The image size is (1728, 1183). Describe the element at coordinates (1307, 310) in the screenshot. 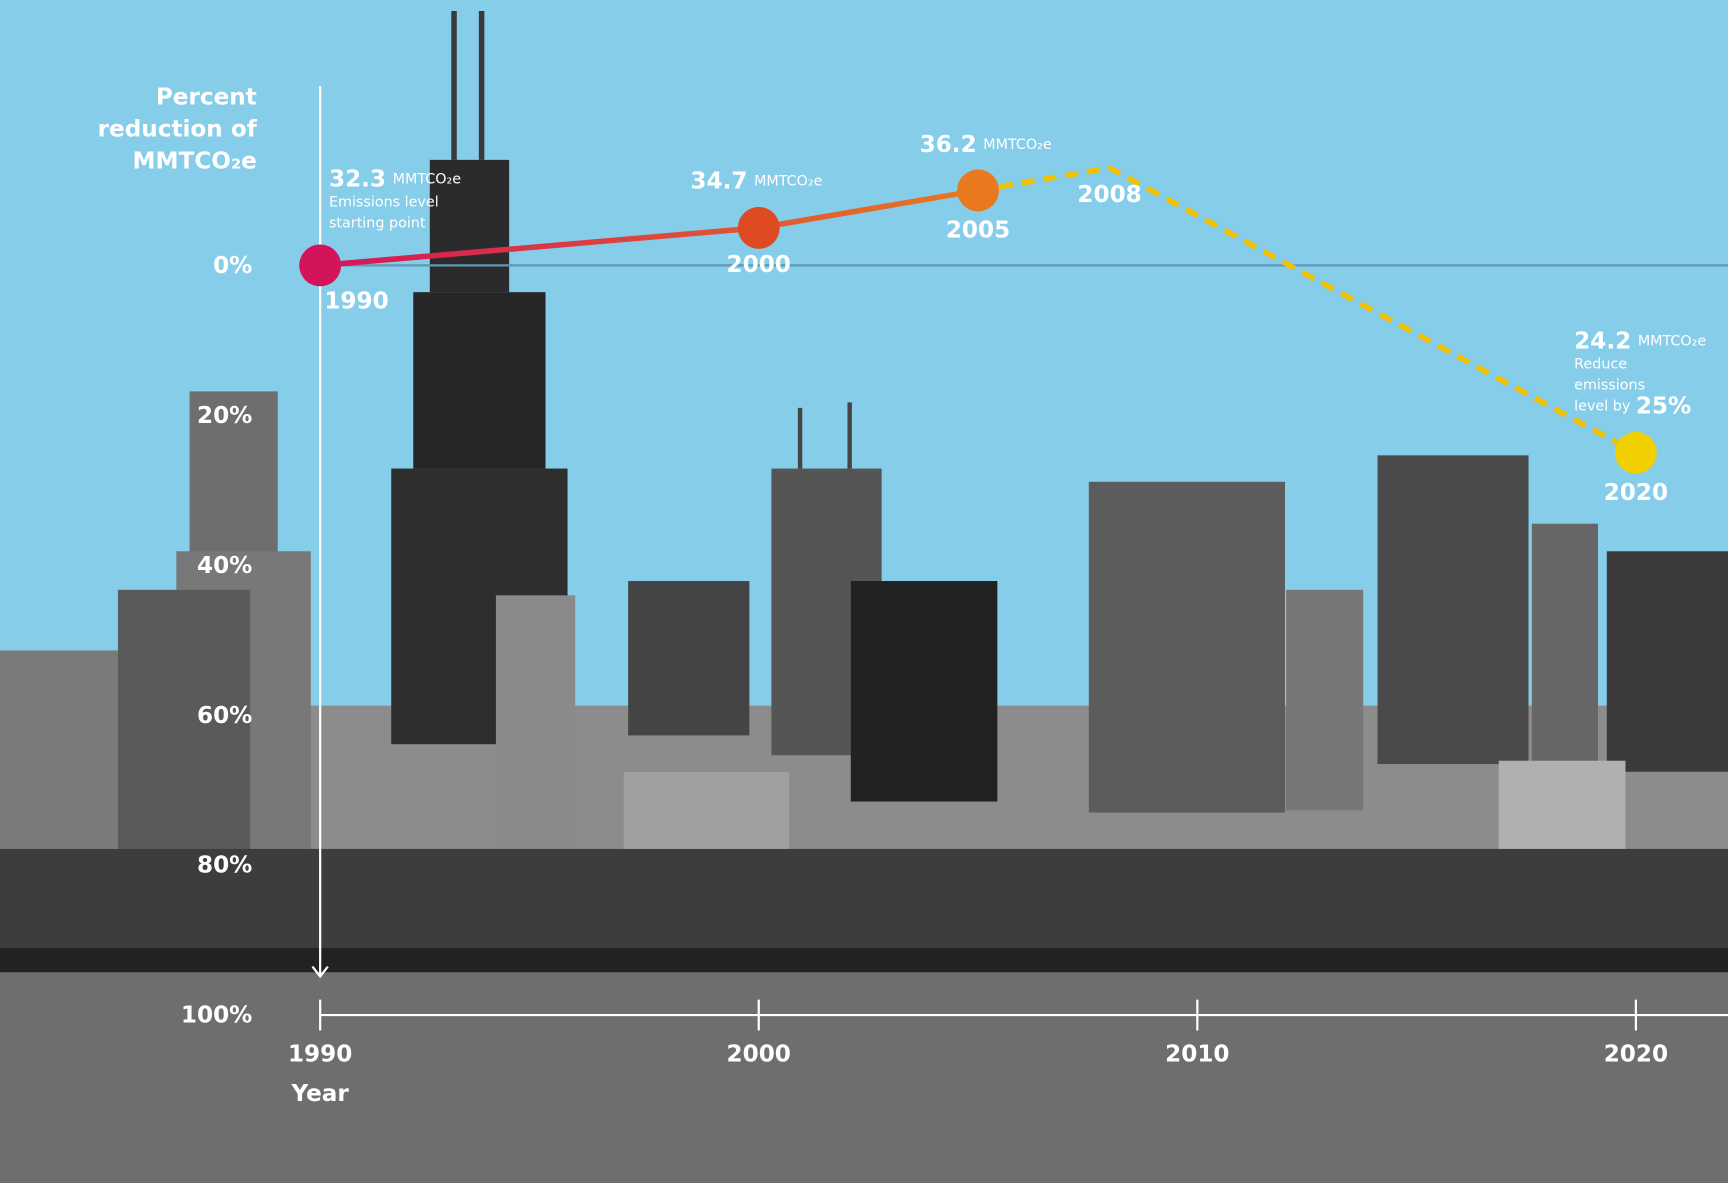

I see `line` at that location.